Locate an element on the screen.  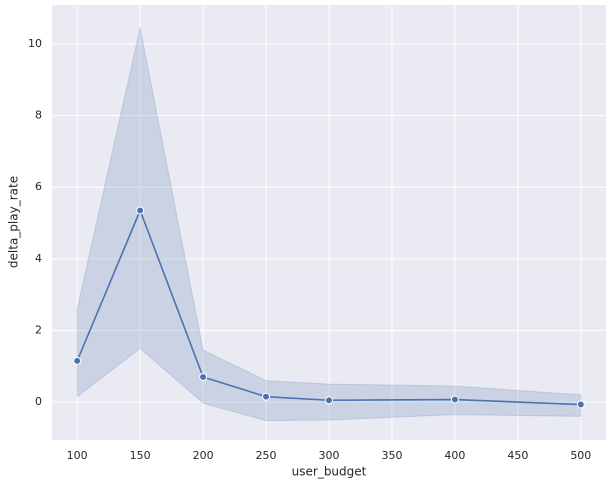
x-tick-label: 150 is located at coordinates (140, 455).